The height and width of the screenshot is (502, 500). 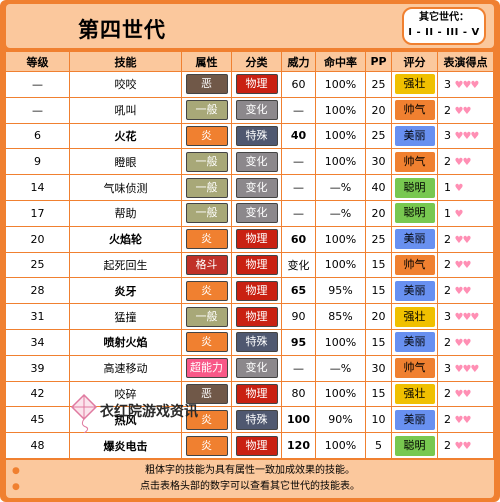 I want to click on category-cell: 物理, so click(x=257, y=265).